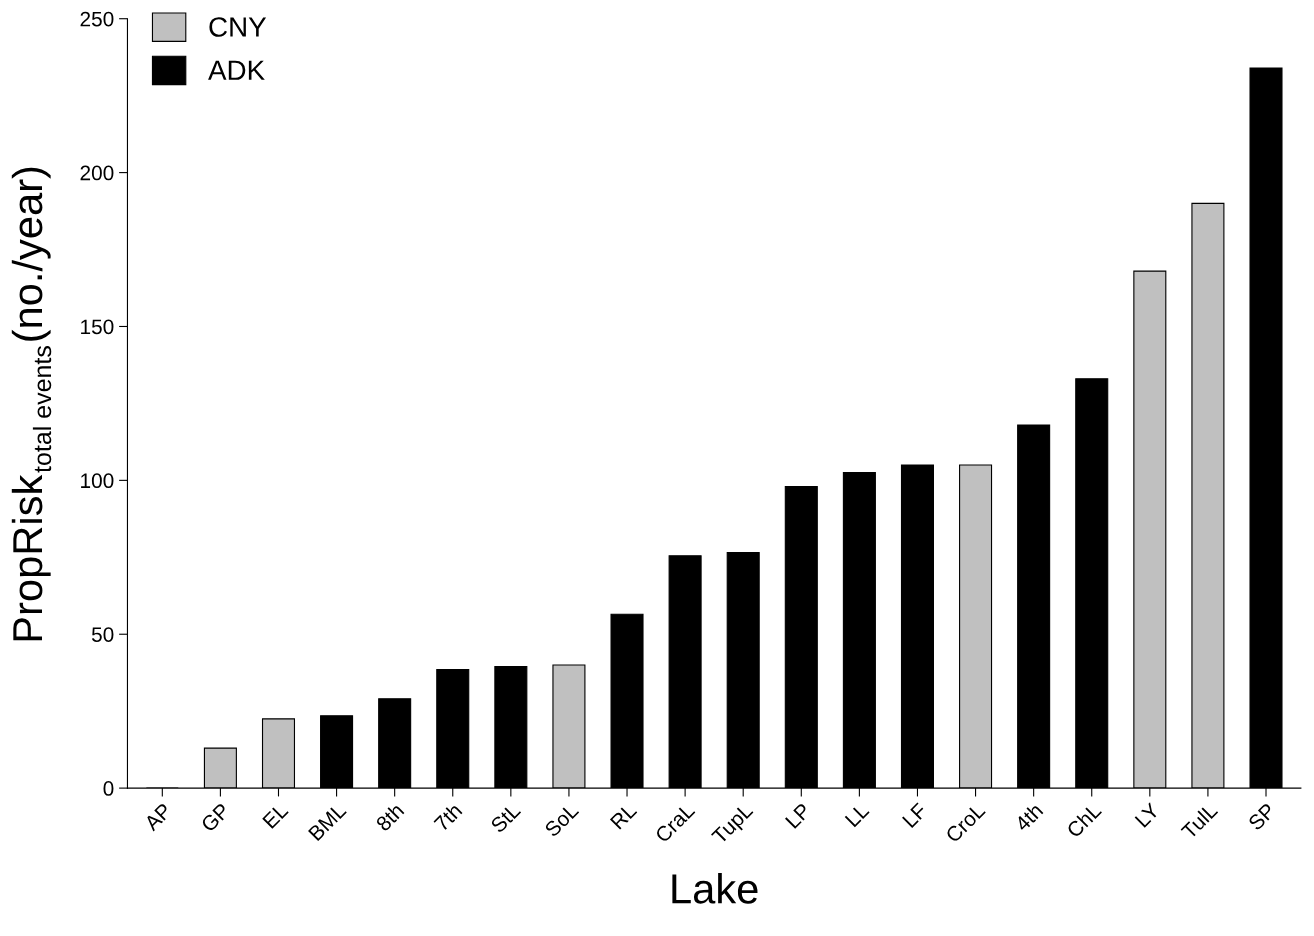  What do you see at coordinates (389, 817) in the screenshot?
I see `x-tick-label: 8th` at bounding box center [389, 817].